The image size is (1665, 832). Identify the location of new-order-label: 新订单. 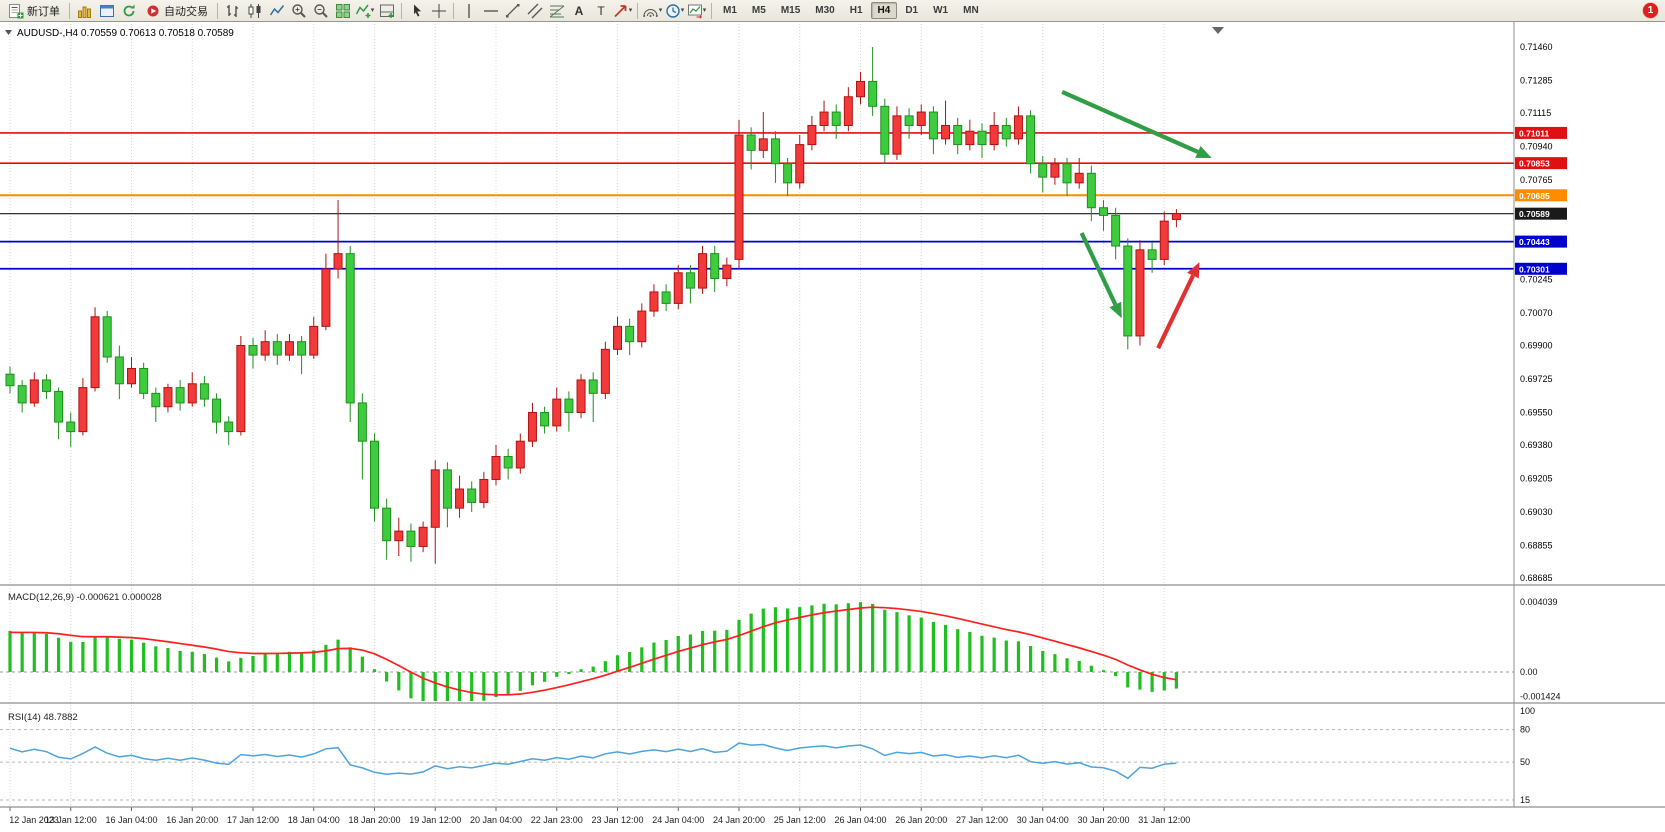
(43, 11).